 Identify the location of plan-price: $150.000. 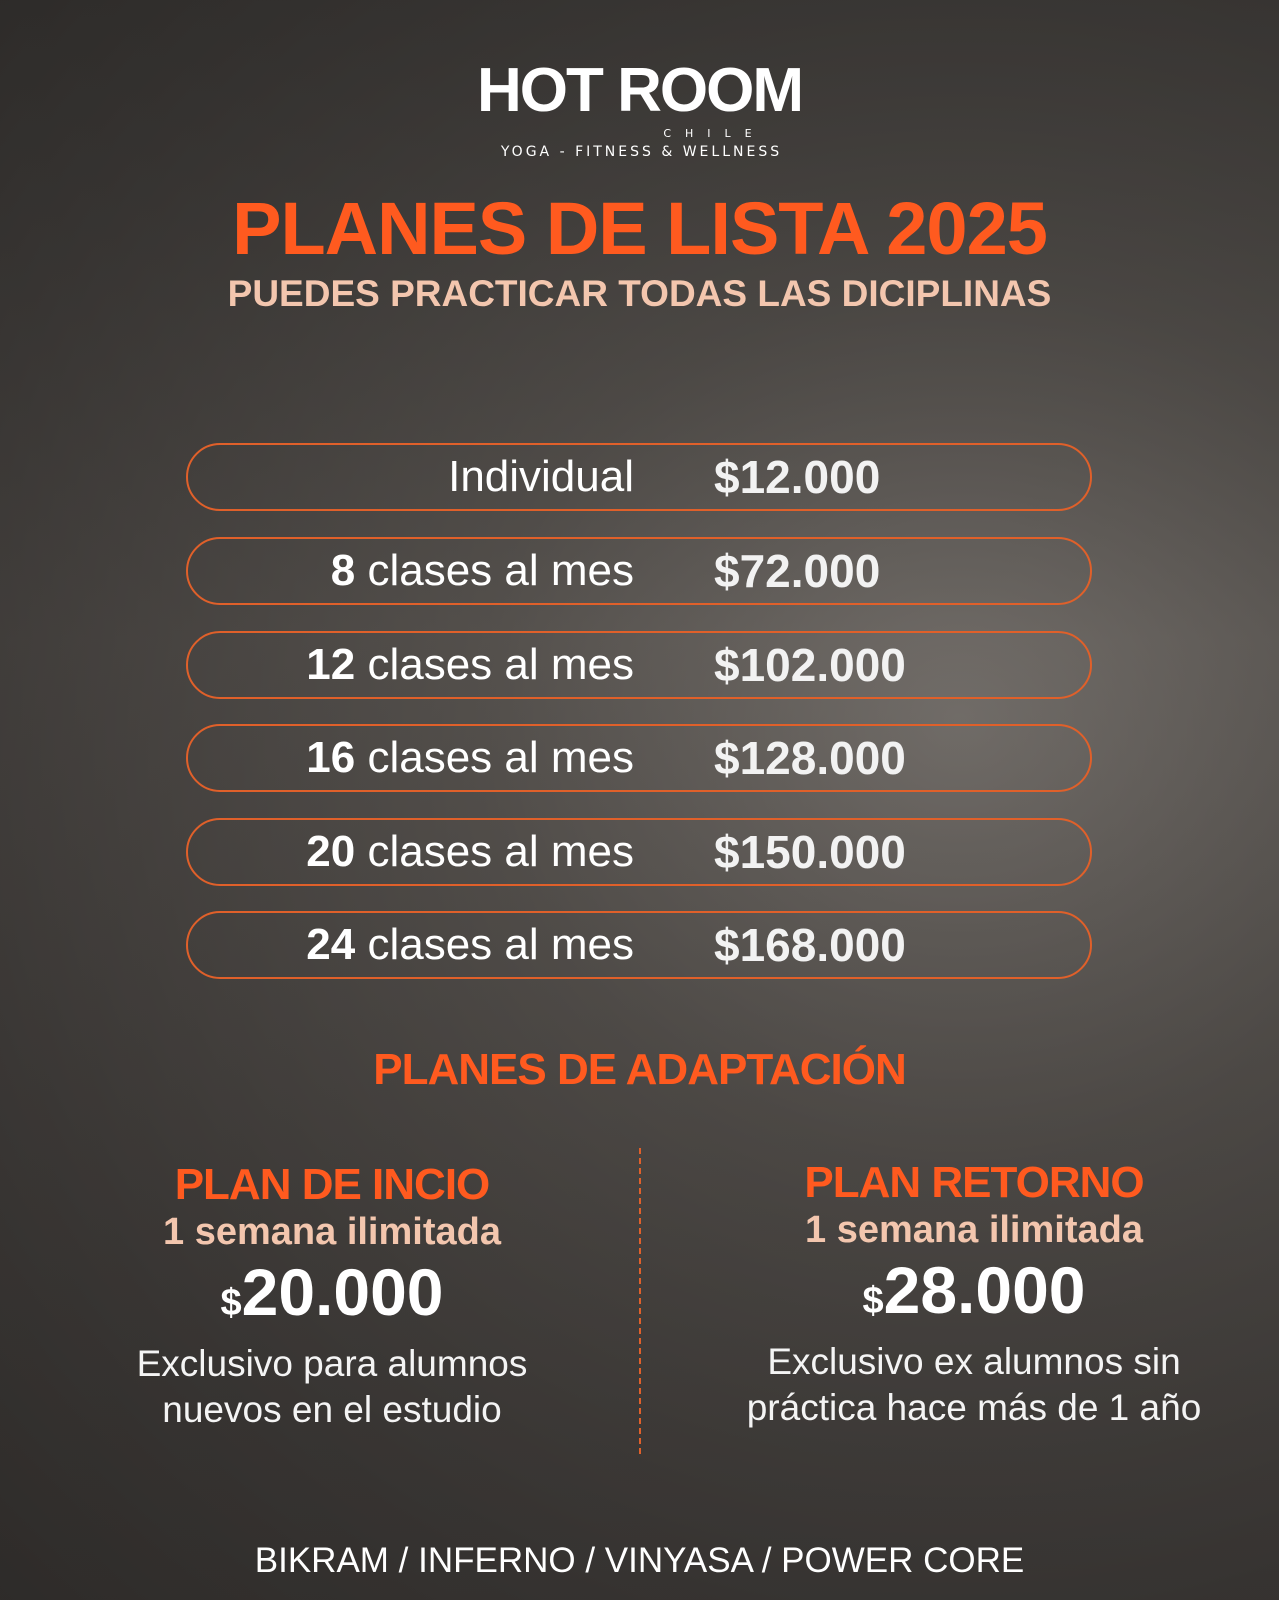
(810, 852).